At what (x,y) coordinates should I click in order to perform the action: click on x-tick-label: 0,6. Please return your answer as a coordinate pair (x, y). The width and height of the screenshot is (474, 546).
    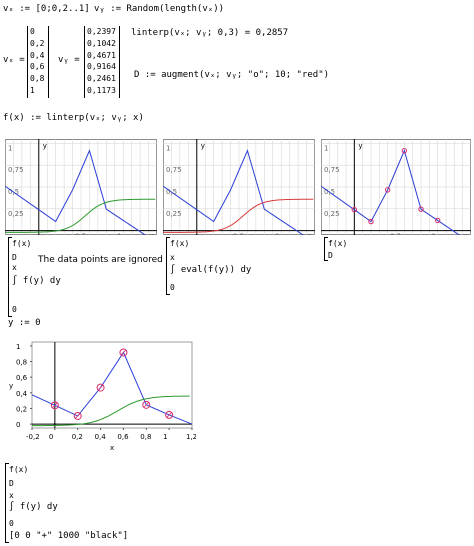
    Looking at the image, I should click on (123, 437).